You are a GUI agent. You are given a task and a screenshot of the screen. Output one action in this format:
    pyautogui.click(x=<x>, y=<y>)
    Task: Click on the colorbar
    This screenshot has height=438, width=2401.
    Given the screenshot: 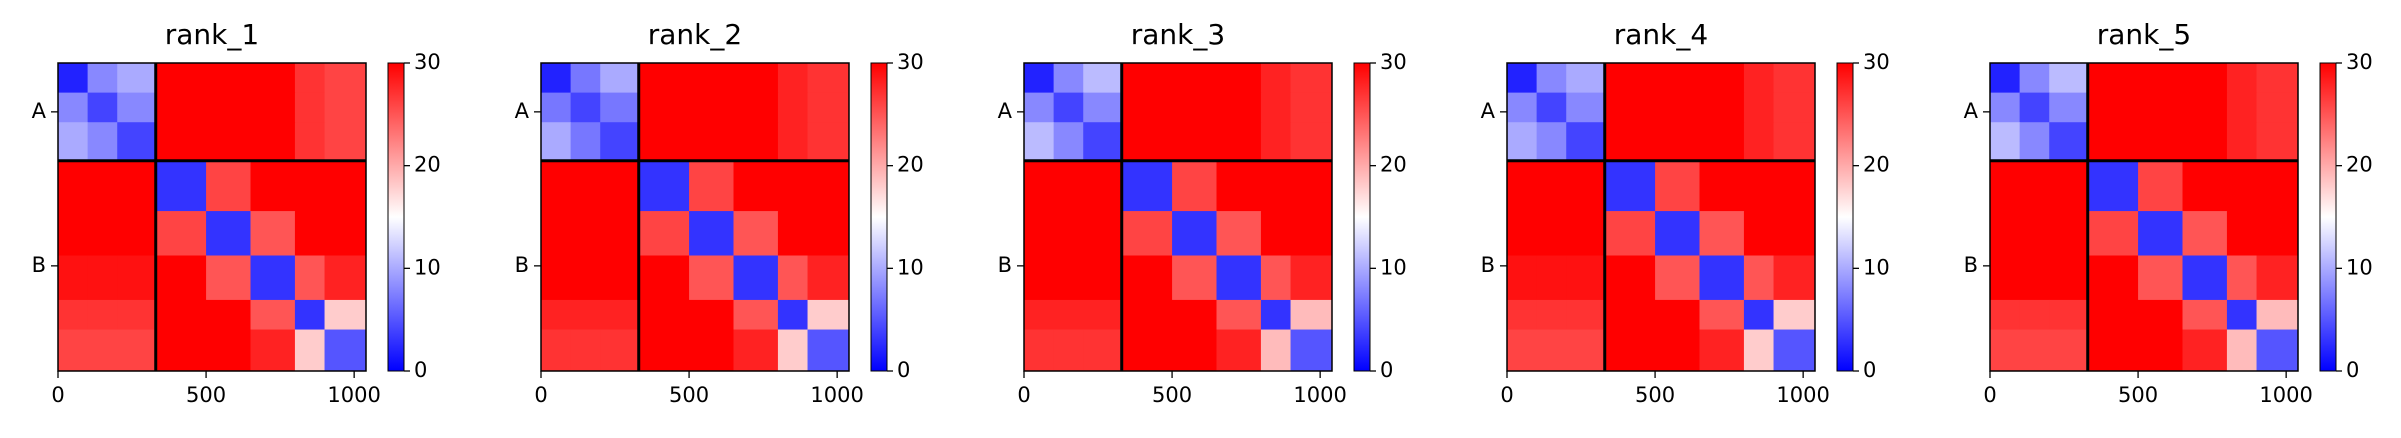 What is the action you would take?
    pyautogui.click(x=879, y=217)
    